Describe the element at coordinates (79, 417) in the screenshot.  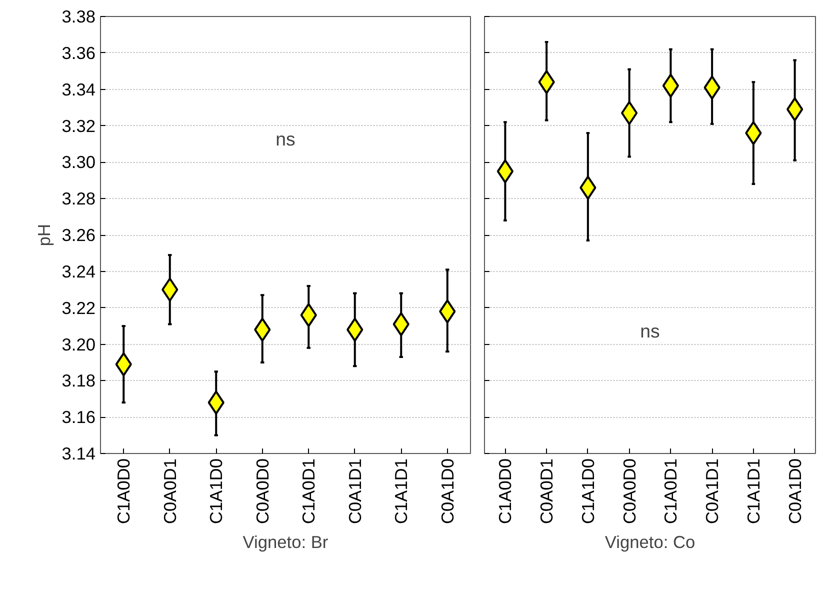
I see `y-tick-label: 3.16` at that location.